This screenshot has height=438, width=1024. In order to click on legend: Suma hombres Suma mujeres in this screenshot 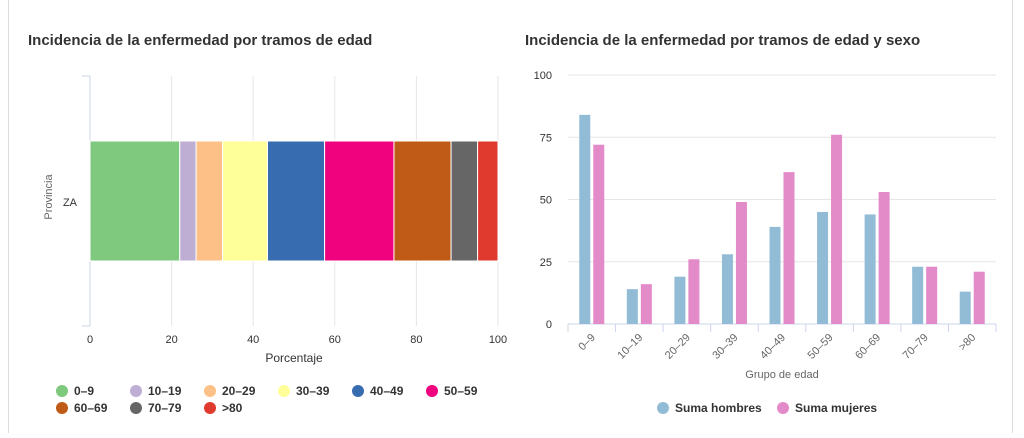, I will do `click(767, 408)`.